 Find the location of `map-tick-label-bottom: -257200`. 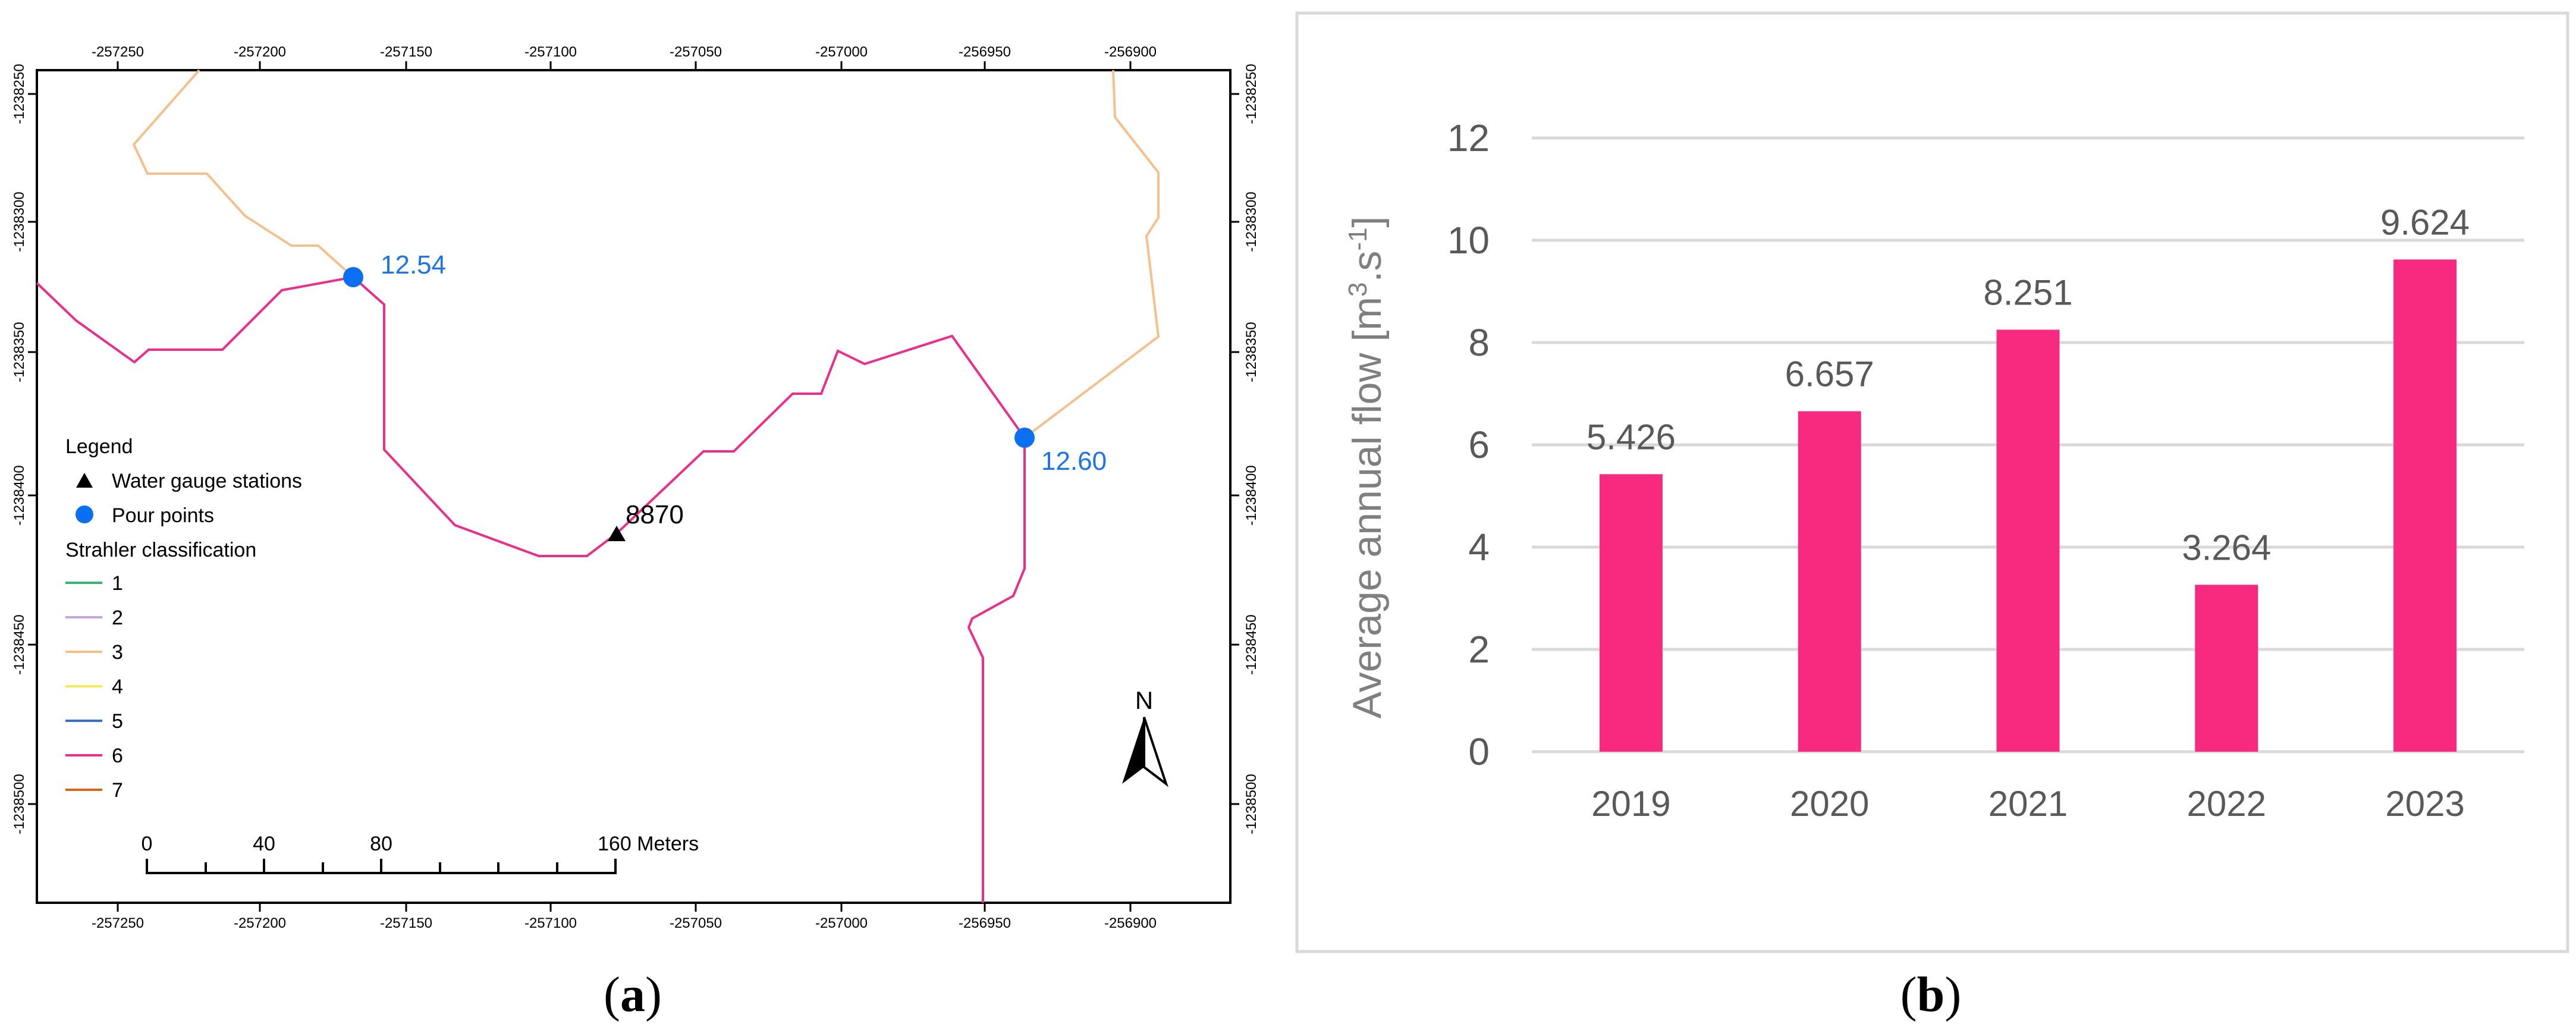

map-tick-label-bottom: -257200 is located at coordinates (260, 923).